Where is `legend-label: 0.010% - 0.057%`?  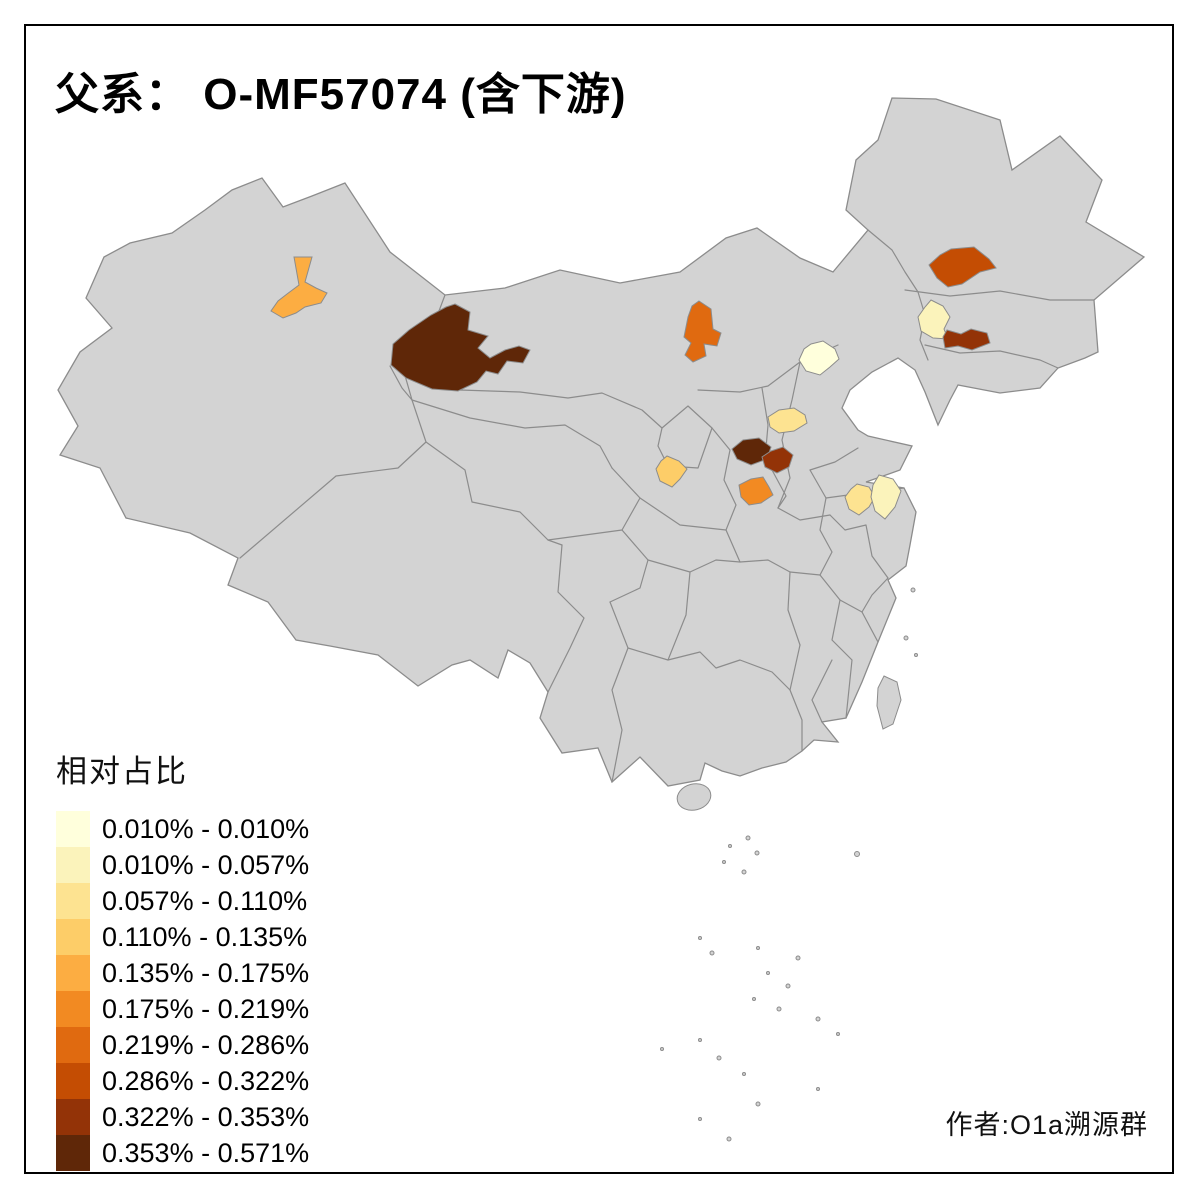 legend-label: 0.010% - 0.057% is located at coordinates (206, 864).